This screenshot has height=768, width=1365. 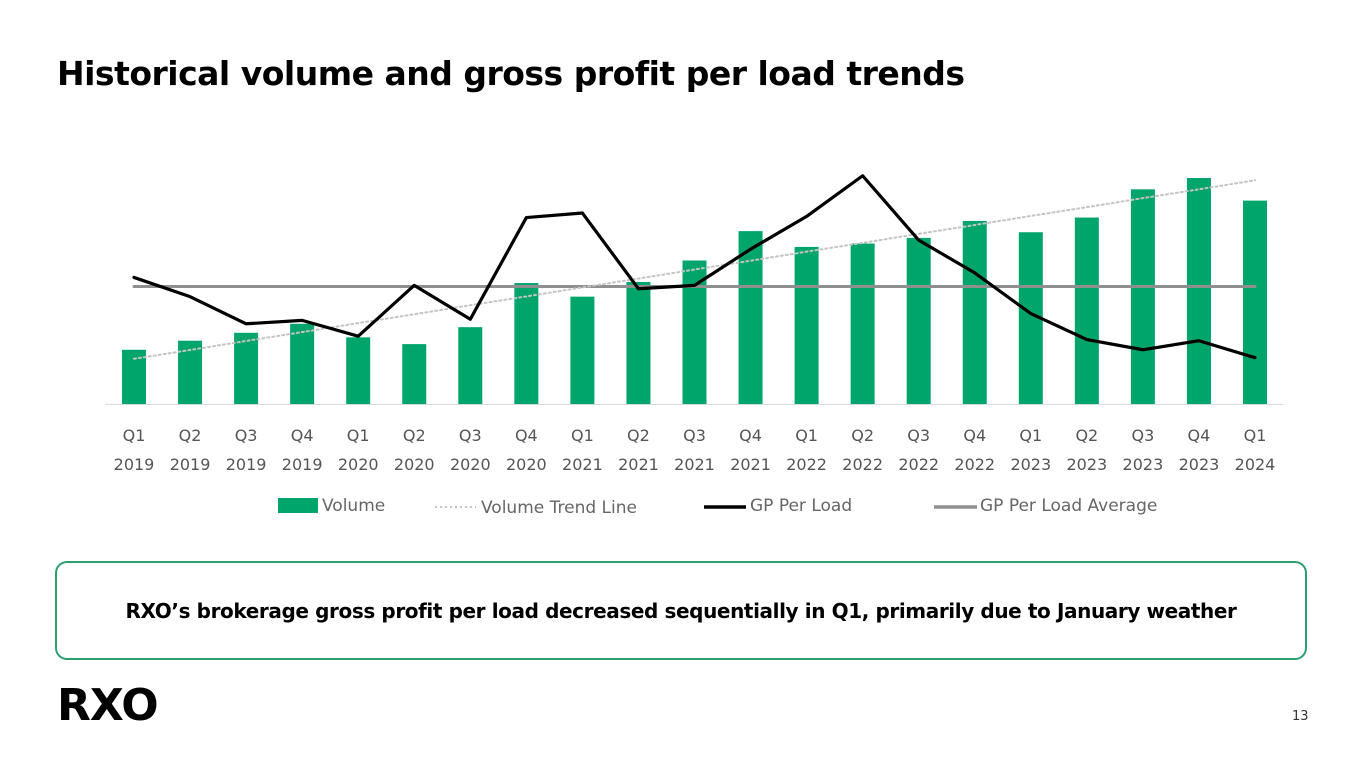 I want to click on x-tick-label: 2024, so click(x=1255, y=464).